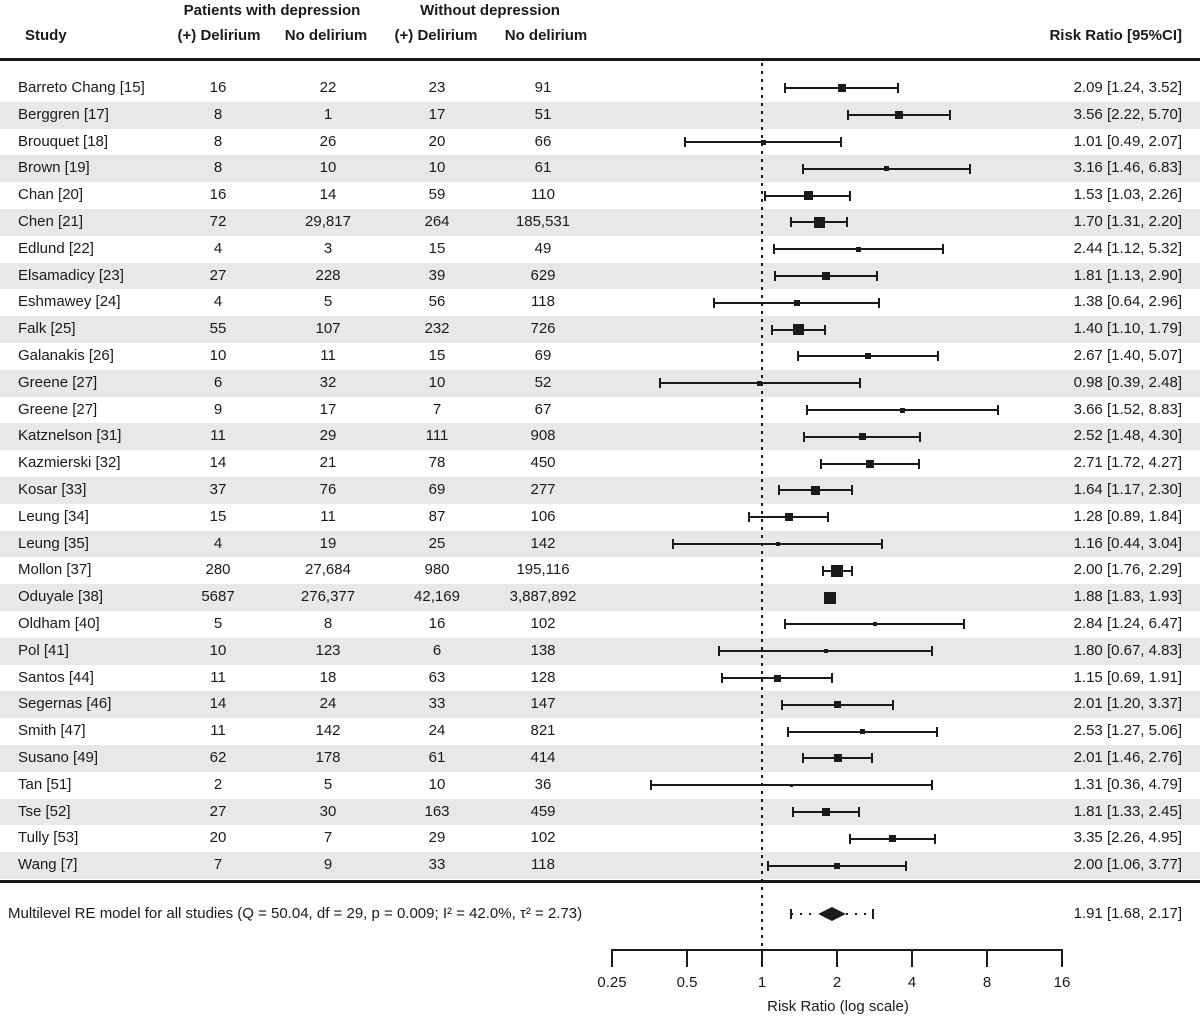 This screenshot has height=1017, width=1200. I want to click on risk-ratio-label: 2.44 [1.12, 5.32], so click(1127, 248).